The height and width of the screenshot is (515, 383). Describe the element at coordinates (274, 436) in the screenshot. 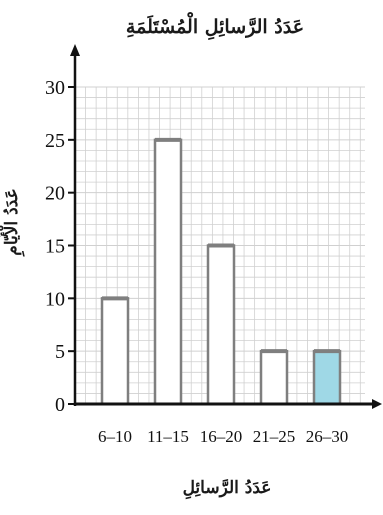

I see `x-tick-label: 21–25` at that location.